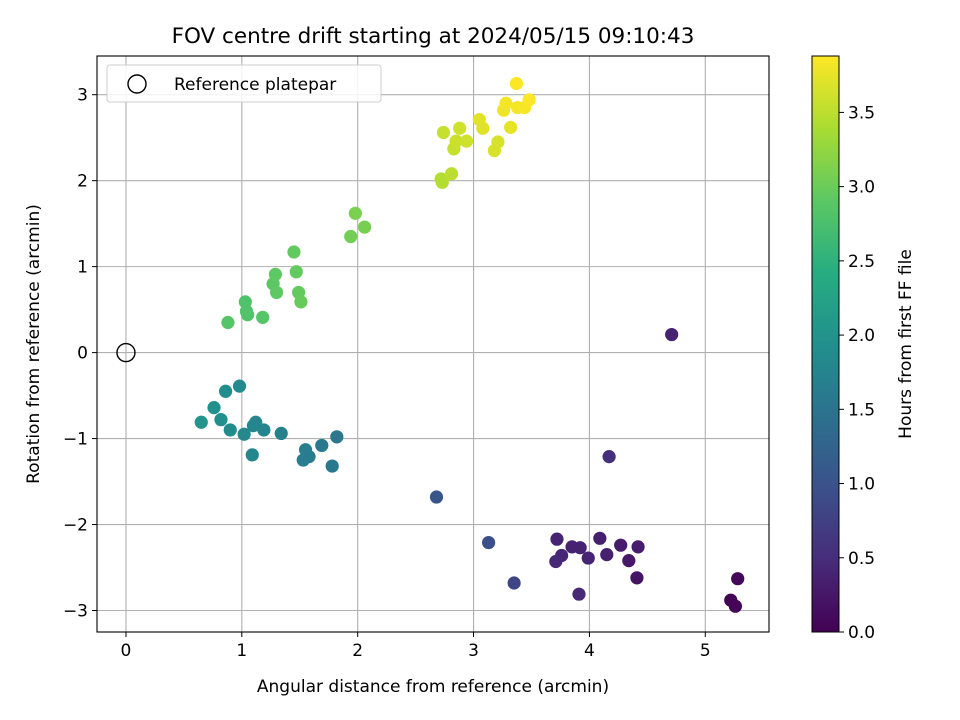 The height and width of the screenshot is (720, 960). What do you see at coordinates (589, 651) in the screenshot?
I see `x-tick-label: 4` at bounding box center [589, 651].